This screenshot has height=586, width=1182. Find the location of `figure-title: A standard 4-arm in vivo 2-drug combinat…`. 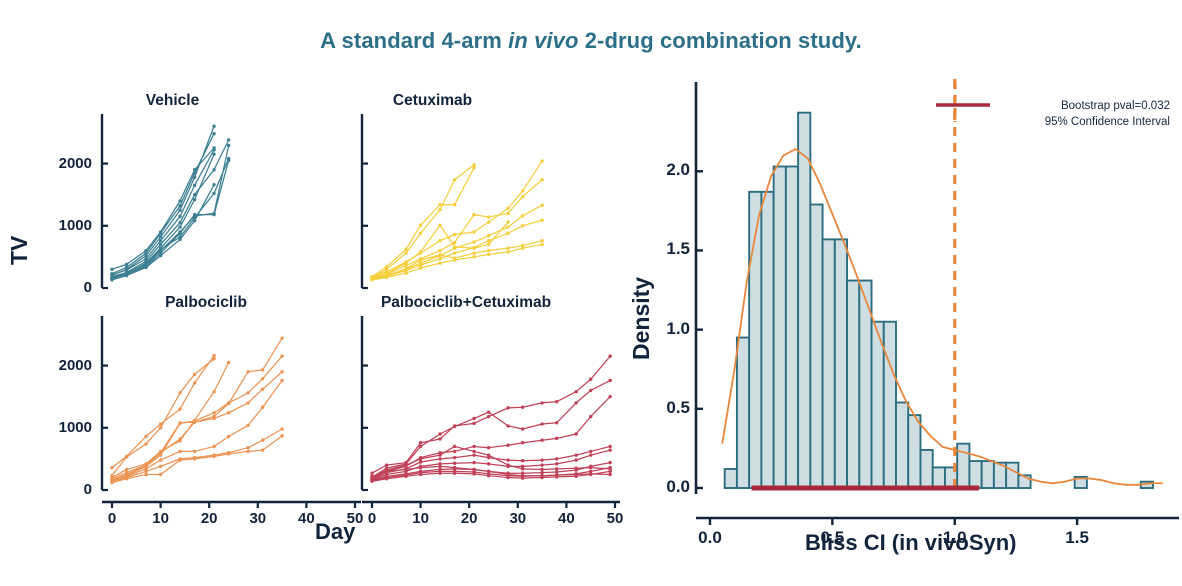

figure-title: A standard 4-arm in vivo 2-drug combinat… is located at coordinates (591, 41).